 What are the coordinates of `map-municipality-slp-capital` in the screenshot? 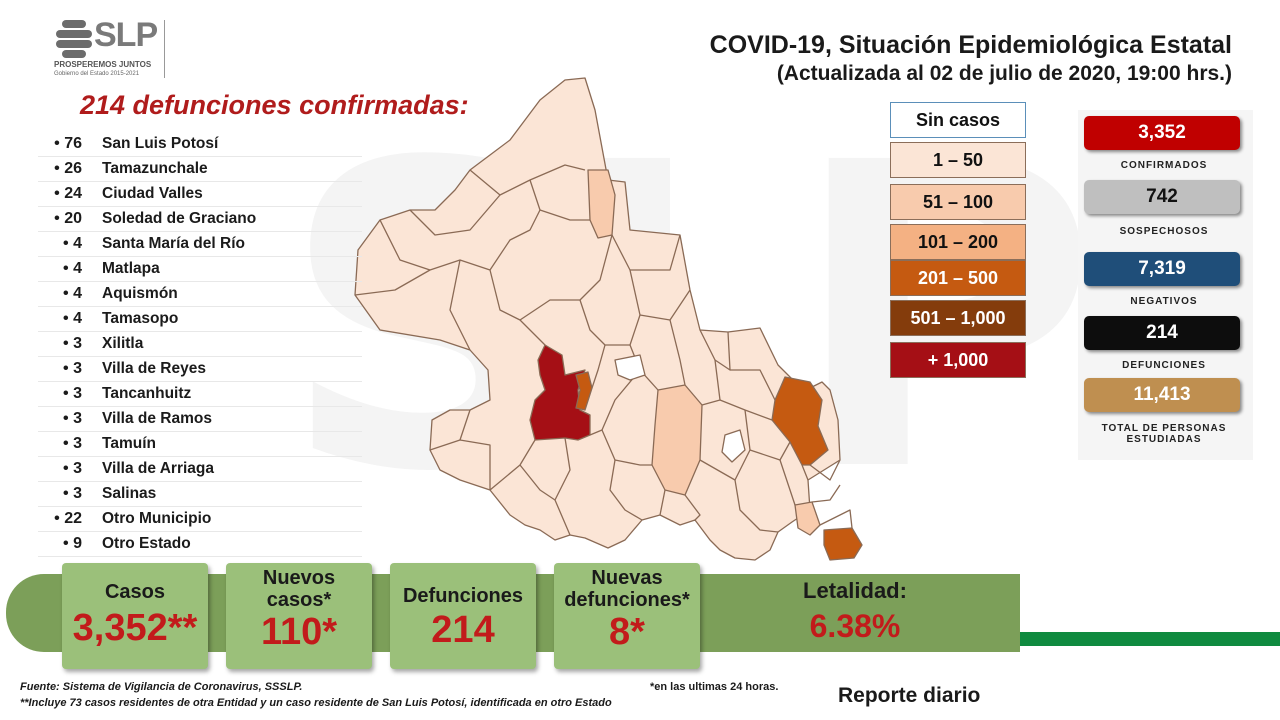 It's located at (560, 392).